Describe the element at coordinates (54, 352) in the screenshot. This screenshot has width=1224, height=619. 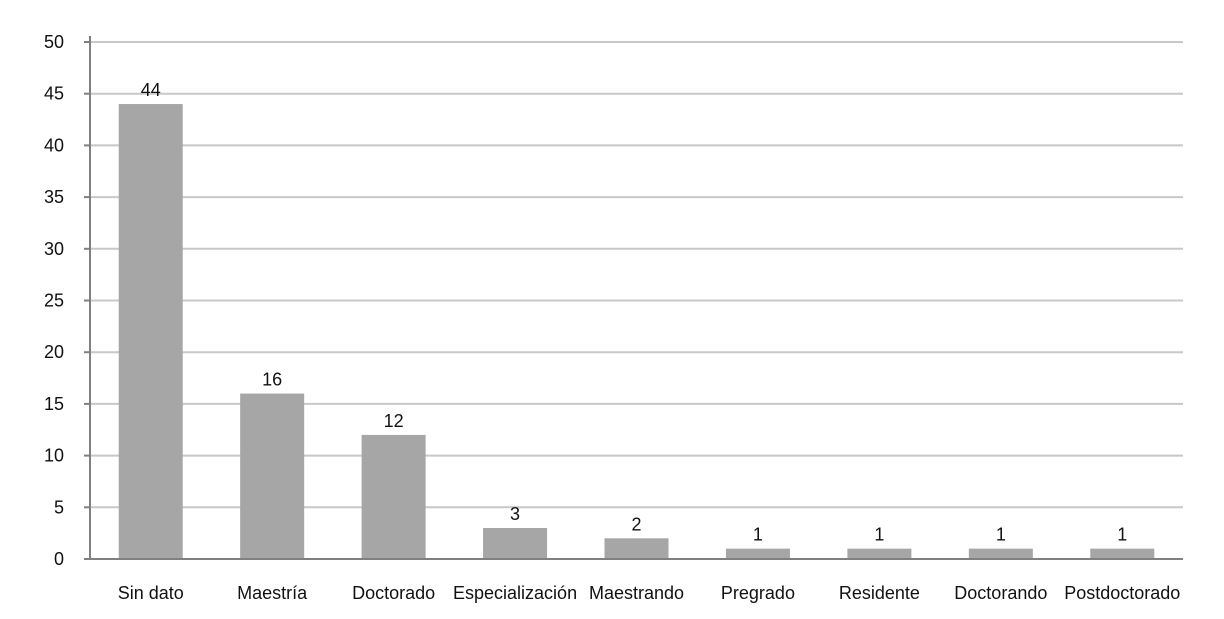
I see `y-tick-label: 20` at that location.